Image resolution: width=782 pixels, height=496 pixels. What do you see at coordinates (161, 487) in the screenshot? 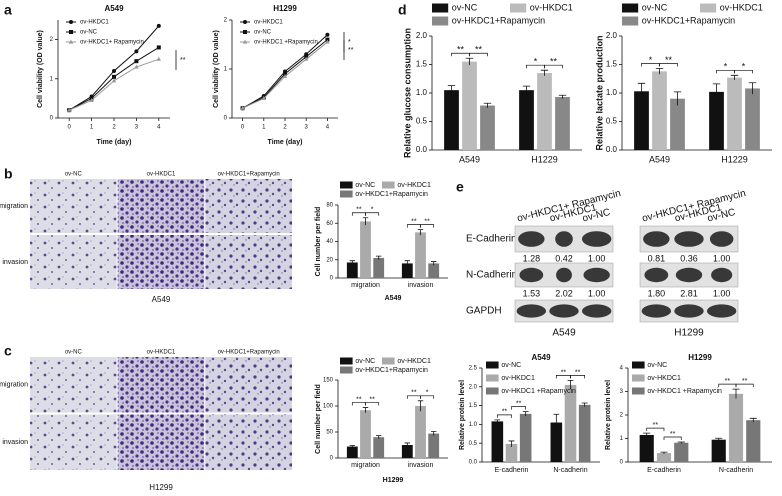
I see `micrograph-caption: H1299` at bounding box center [161, 487].